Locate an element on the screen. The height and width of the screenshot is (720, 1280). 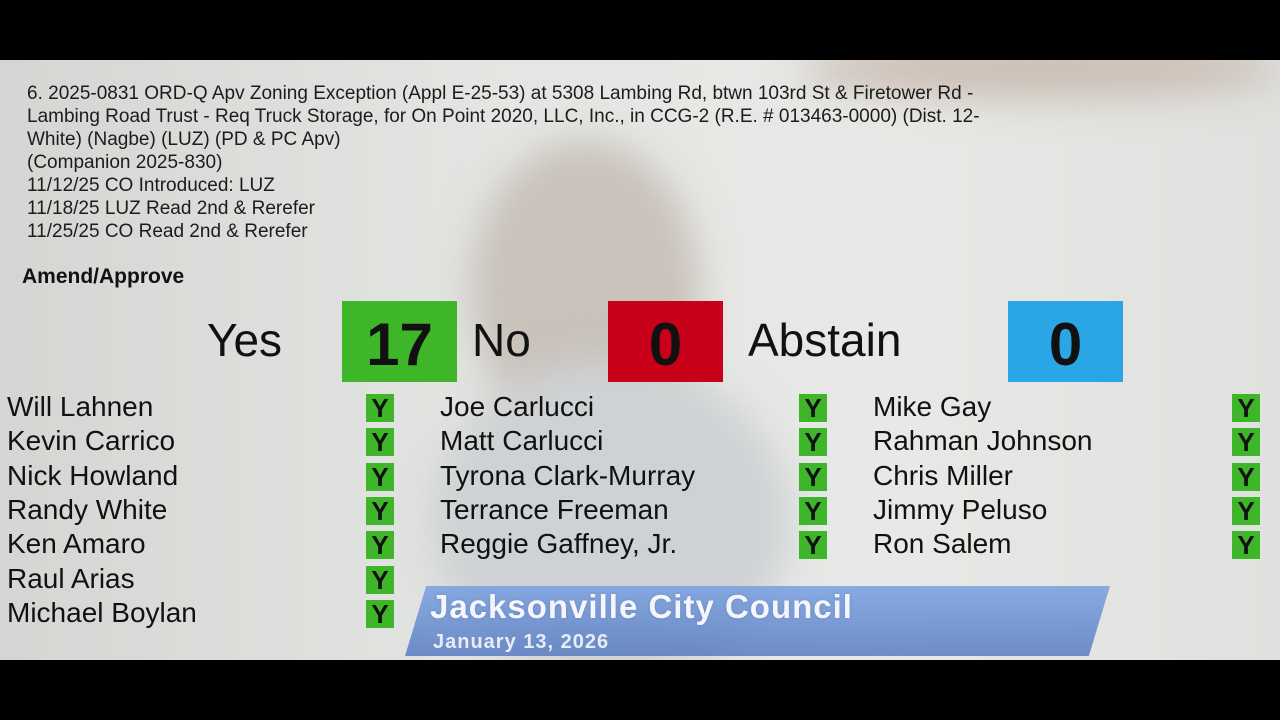
member-name: Terrance Freeman is located at coordinates (554, 509).